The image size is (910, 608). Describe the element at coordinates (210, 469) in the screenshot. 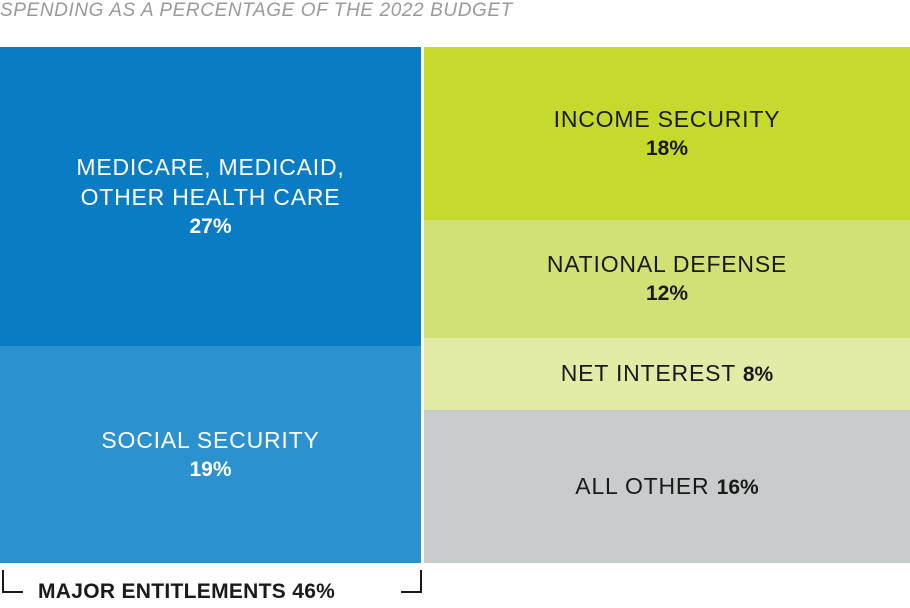

I see `tile-value-label: 19%` at that location.